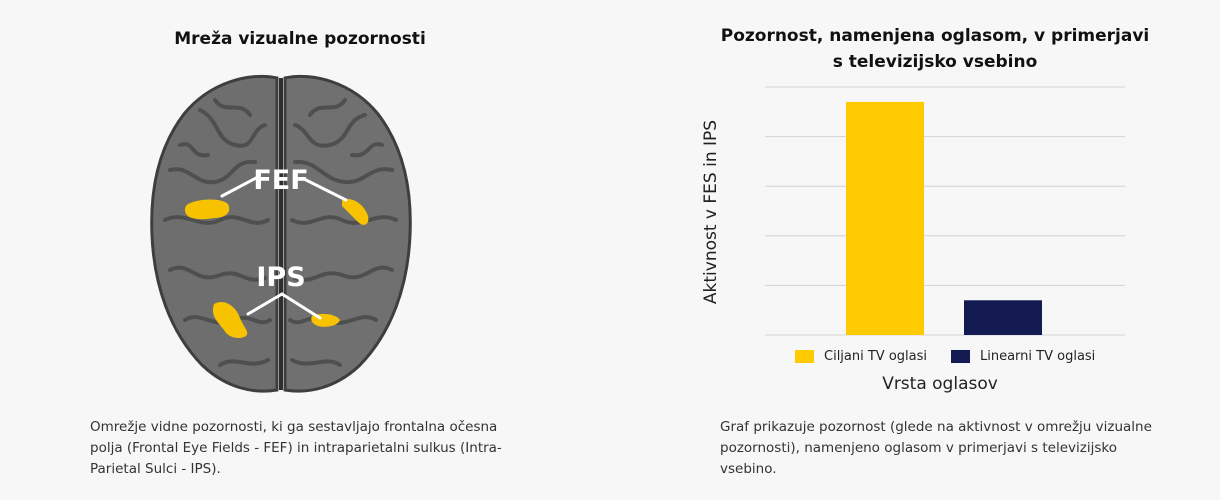 This screenshot has width=1220, height=500. What do you see at coordinates (214, 233) in the screenshot?
I see `left-hemisphere` at bounding box center [214, 233].